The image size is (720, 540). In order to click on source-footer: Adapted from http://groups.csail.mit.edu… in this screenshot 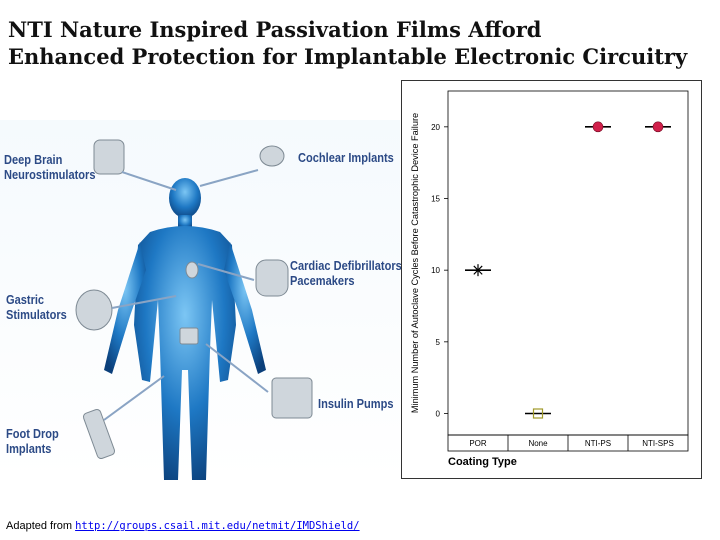, I will do `click(183, 526)`.